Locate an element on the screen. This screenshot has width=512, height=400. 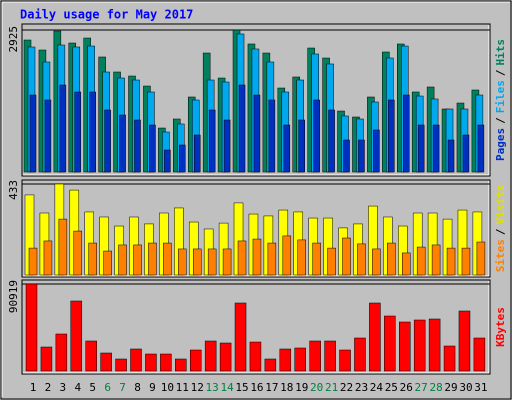
x-tick-label: 14 is located at coordinates (227, 387).